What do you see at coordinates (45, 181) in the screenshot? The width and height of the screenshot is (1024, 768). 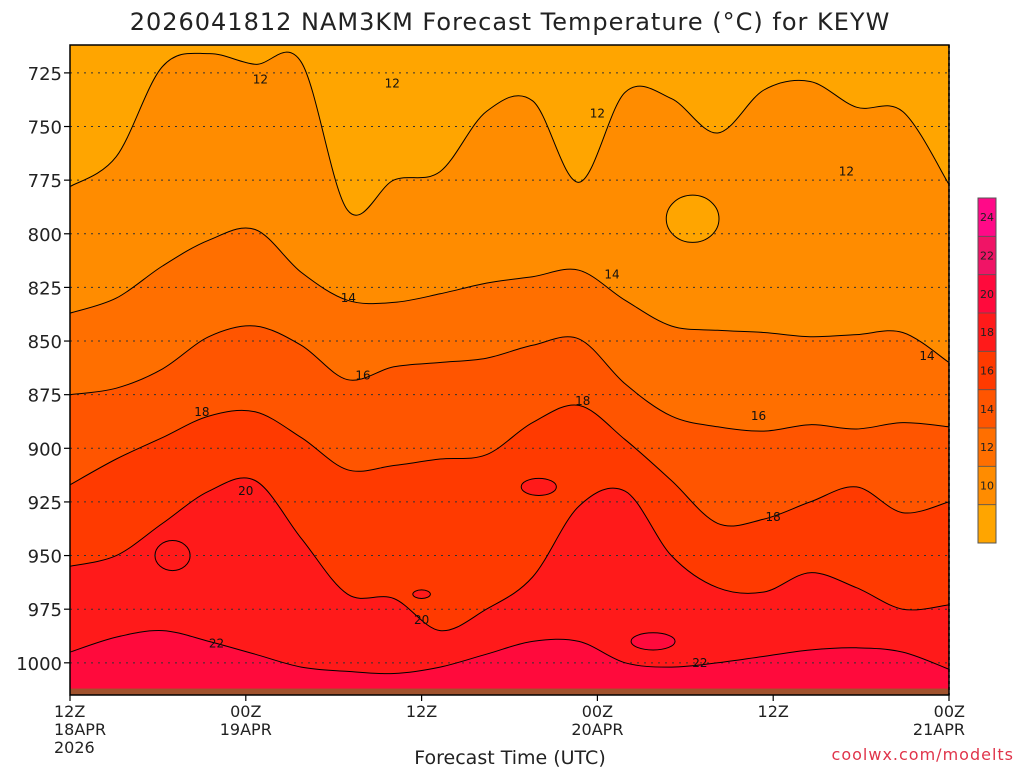 I see `y-tick-label-775: 775` at bounding box center [45, 181].